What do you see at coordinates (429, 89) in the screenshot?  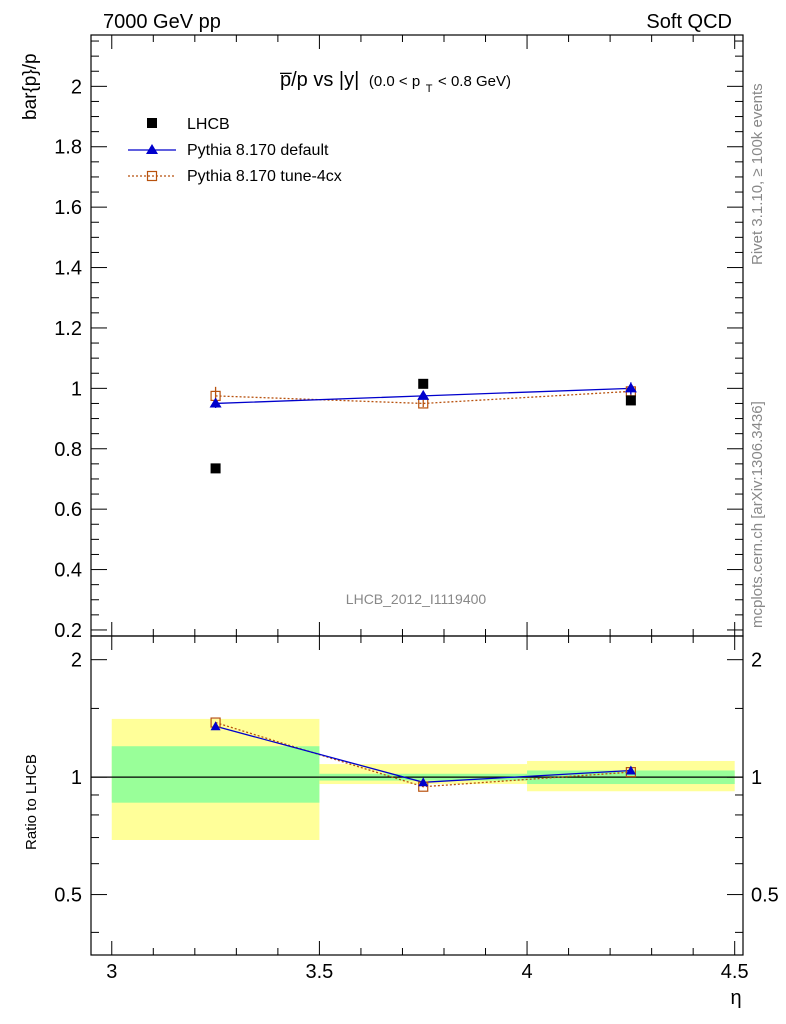 I see `plot-title-cut-sub: T` at bounding box center [429, 89].